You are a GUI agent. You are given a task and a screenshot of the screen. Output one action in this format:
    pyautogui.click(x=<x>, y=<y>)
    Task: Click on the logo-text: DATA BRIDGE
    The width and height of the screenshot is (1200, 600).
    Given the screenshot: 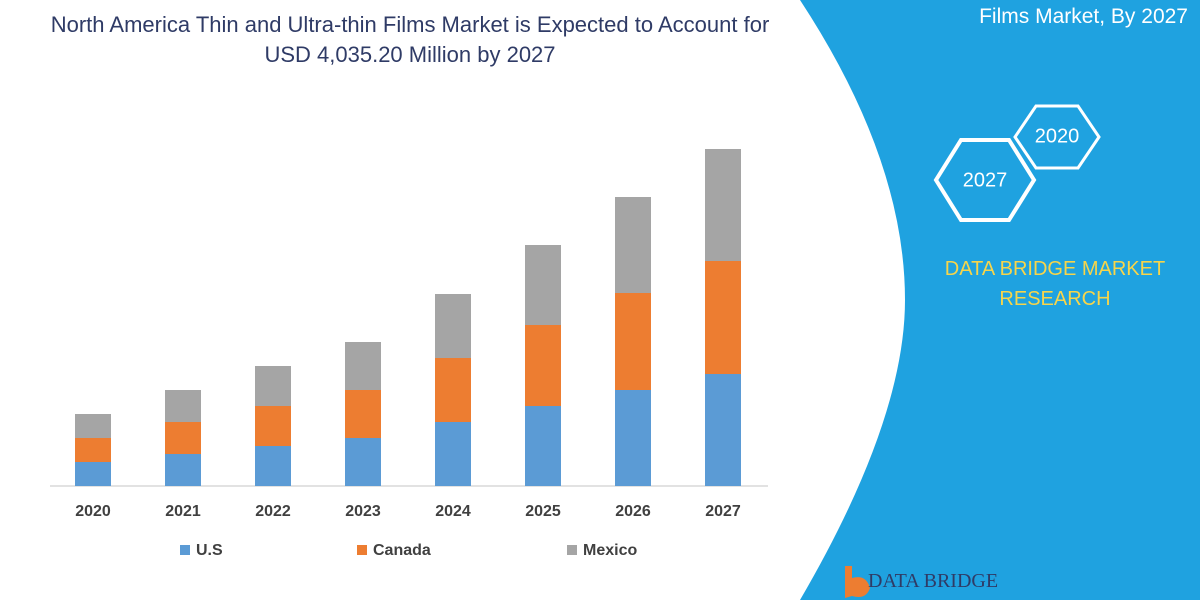 What is the action you would take?
    pyautogui.click(x=933, y=581)
    